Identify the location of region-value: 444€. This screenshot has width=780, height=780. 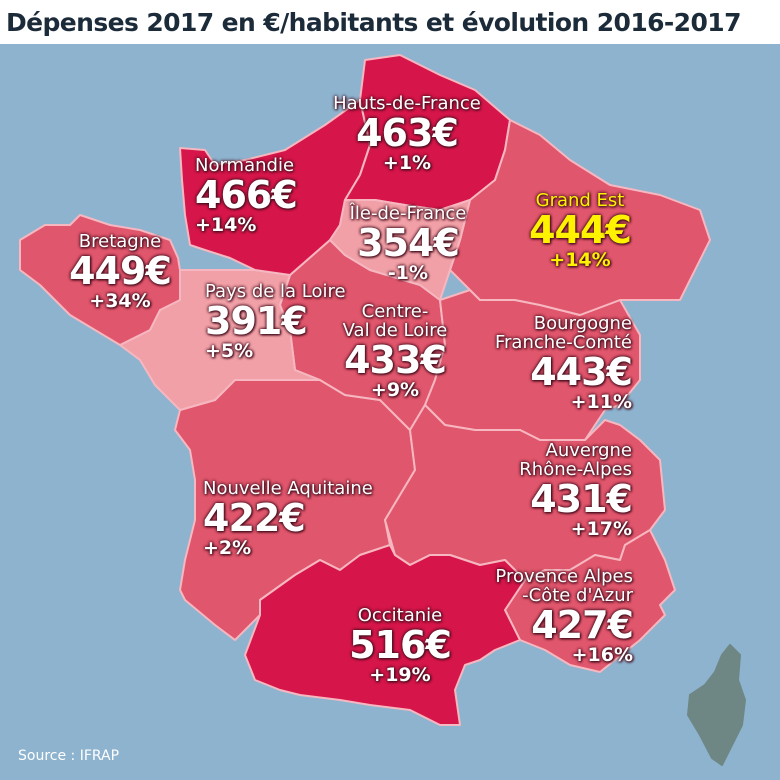
(580, 229).